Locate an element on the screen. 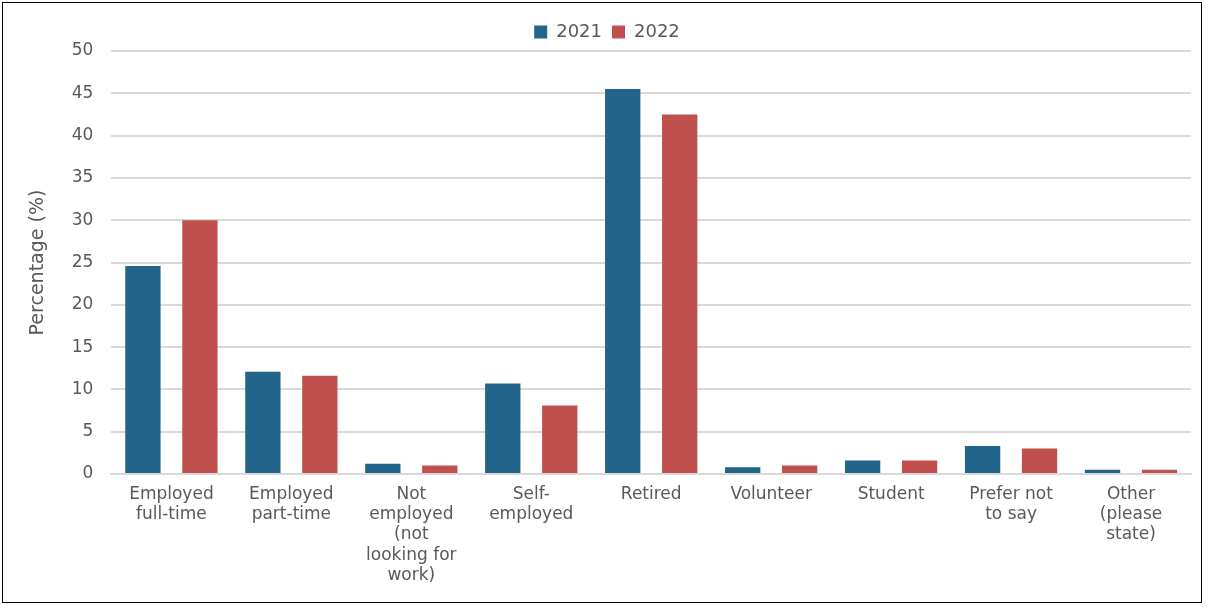 The height and width of the screenshot is (609, 1208). y-tick-label: 0 is located at coordinates (88, 472).